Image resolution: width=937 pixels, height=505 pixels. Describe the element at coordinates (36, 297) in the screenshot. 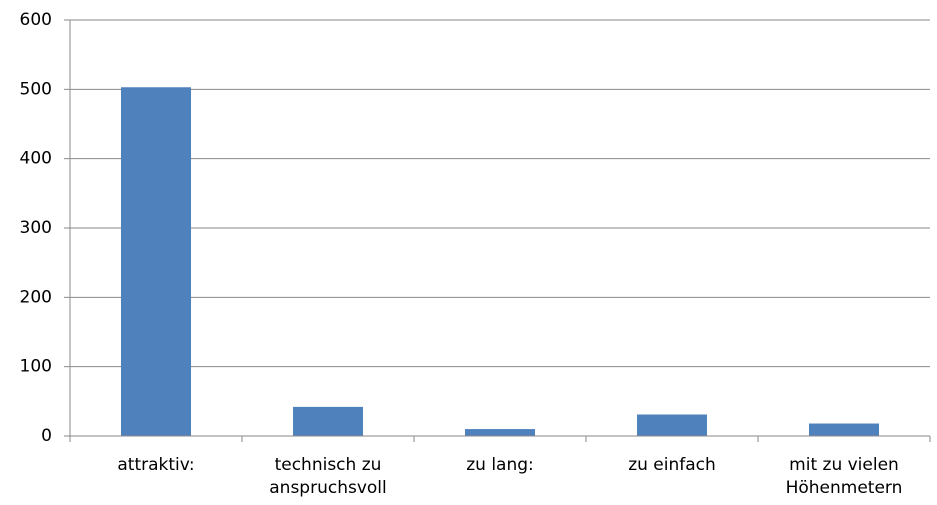

I see `y-tick-label: 200` at that location.